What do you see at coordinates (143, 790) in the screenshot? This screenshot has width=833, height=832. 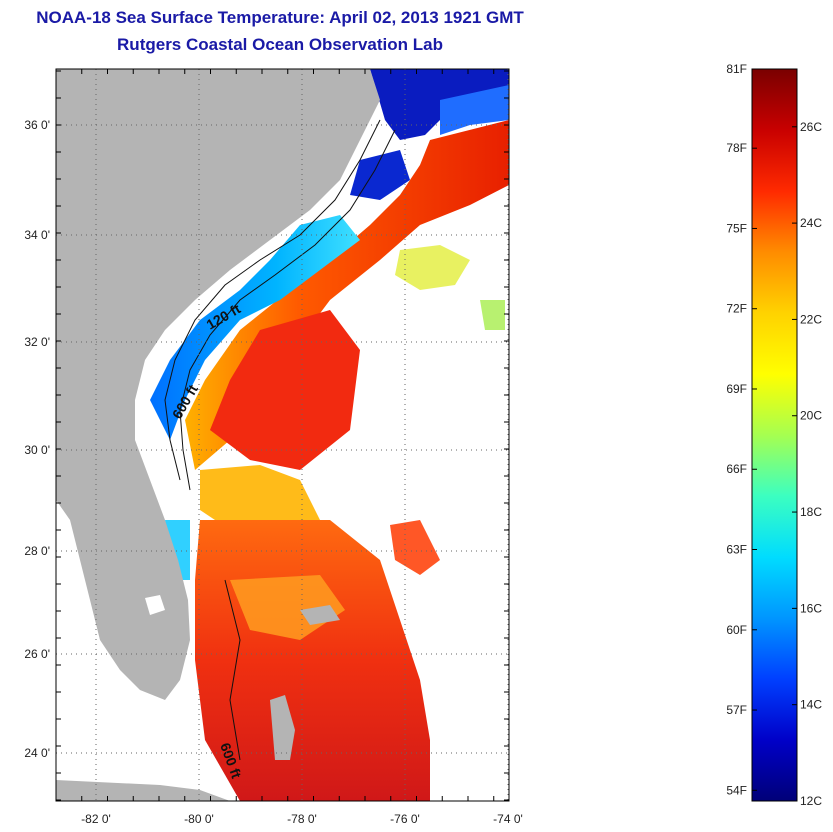 I see `land-cuba` at bounding box center [143, 790].